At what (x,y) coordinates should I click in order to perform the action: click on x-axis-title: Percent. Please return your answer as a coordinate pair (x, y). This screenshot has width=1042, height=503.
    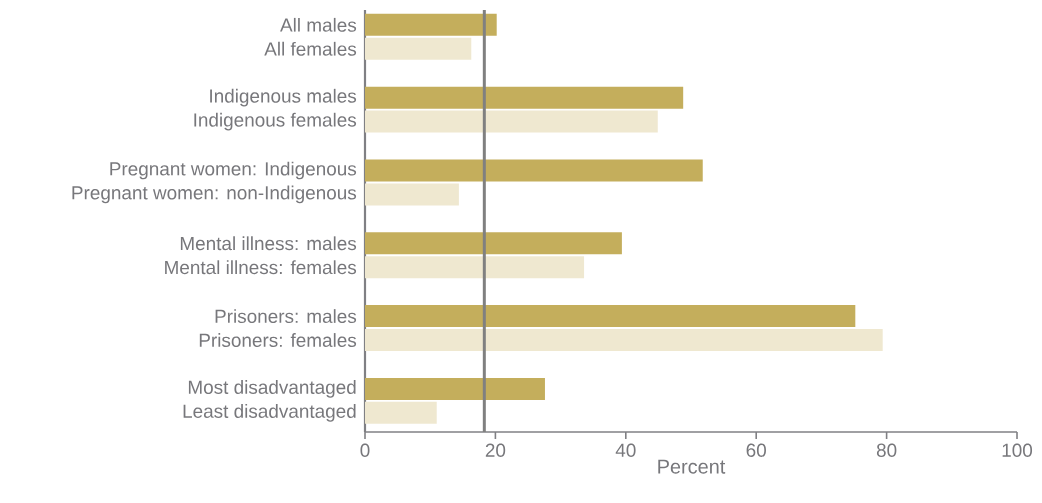
    Looking at the image, I should click on (692, 466).